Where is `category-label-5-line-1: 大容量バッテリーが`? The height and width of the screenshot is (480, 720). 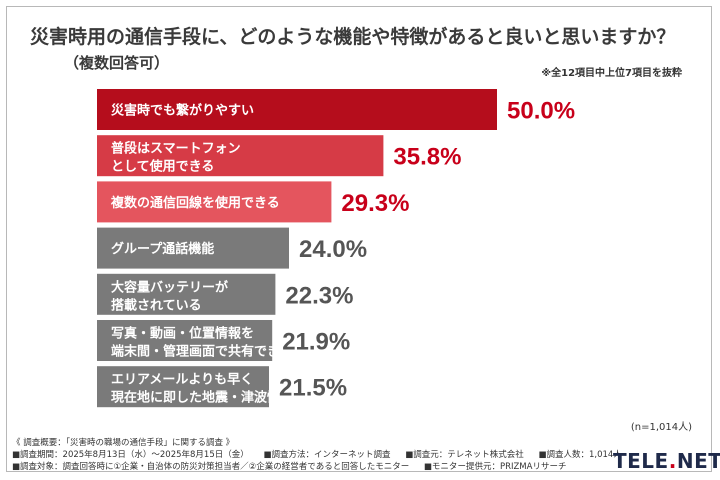 category-label-5-line-1: 大容量バッテリーが is located at coordinates (169, 287).